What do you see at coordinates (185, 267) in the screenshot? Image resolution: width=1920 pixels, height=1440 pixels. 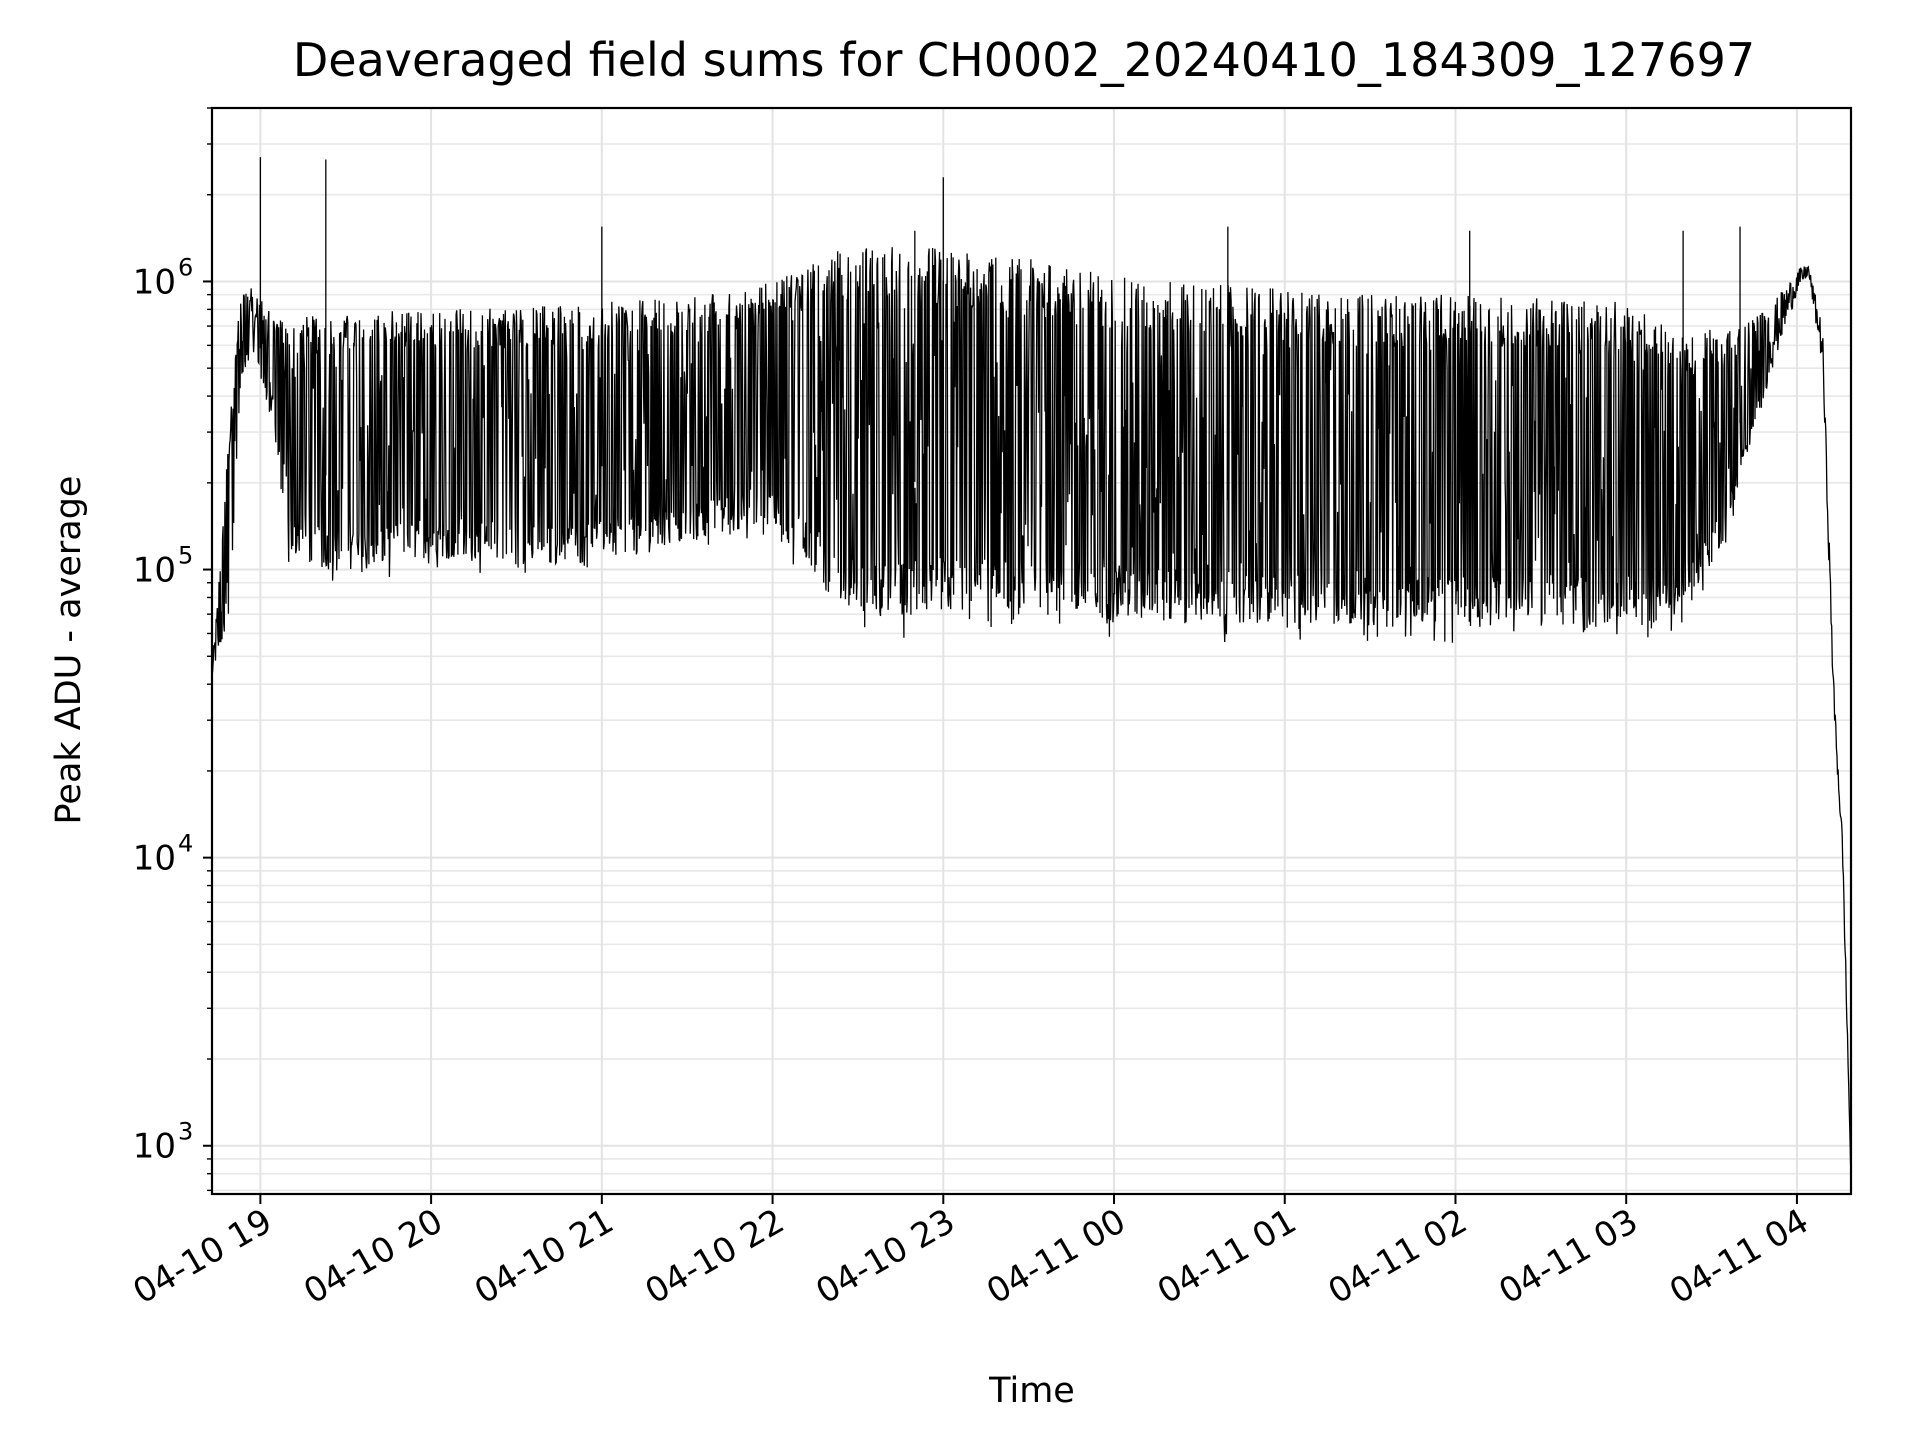 I see `y-tick-exponent: 6` at bounding box center [185, 267].